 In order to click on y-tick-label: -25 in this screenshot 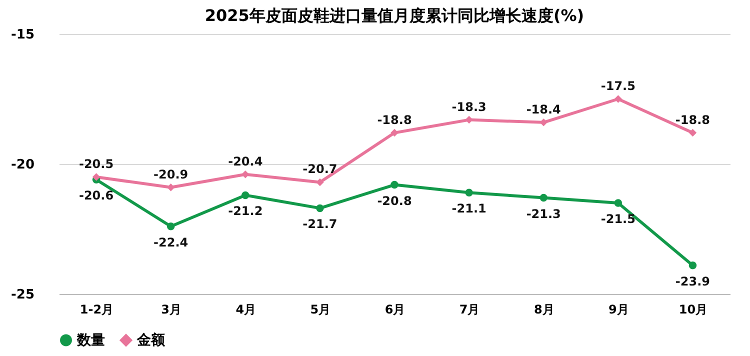, I will do `click(22, 295)`.